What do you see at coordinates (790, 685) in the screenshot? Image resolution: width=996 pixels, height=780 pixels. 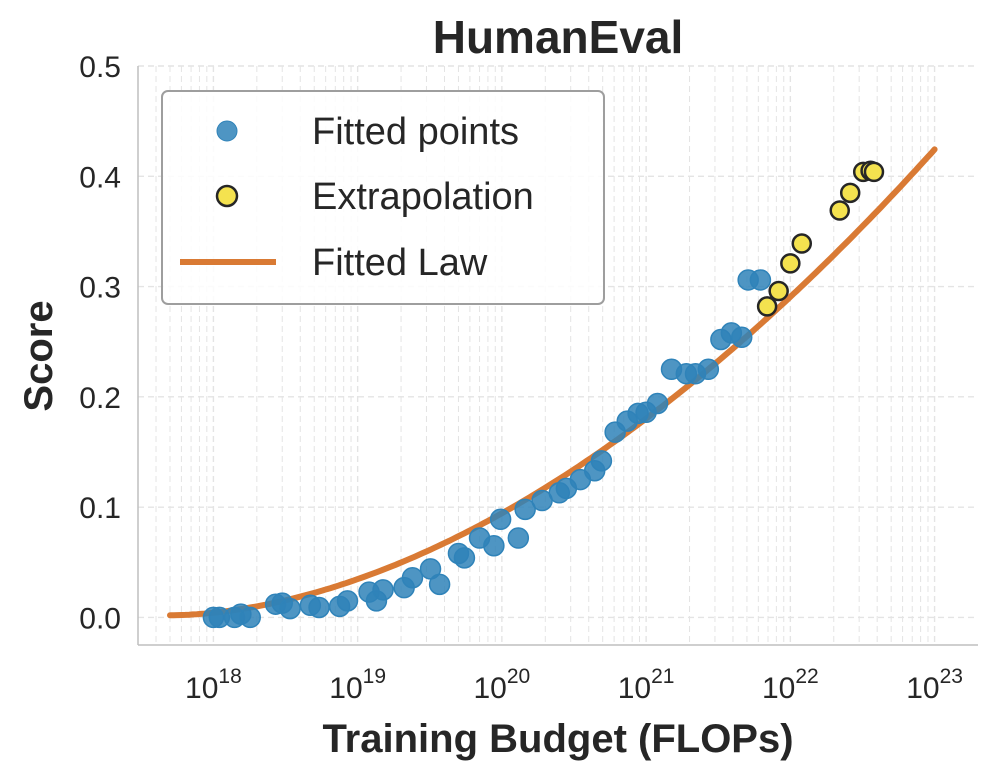 I see `x-tick-label: 1022` at bounding box center [790, 685].